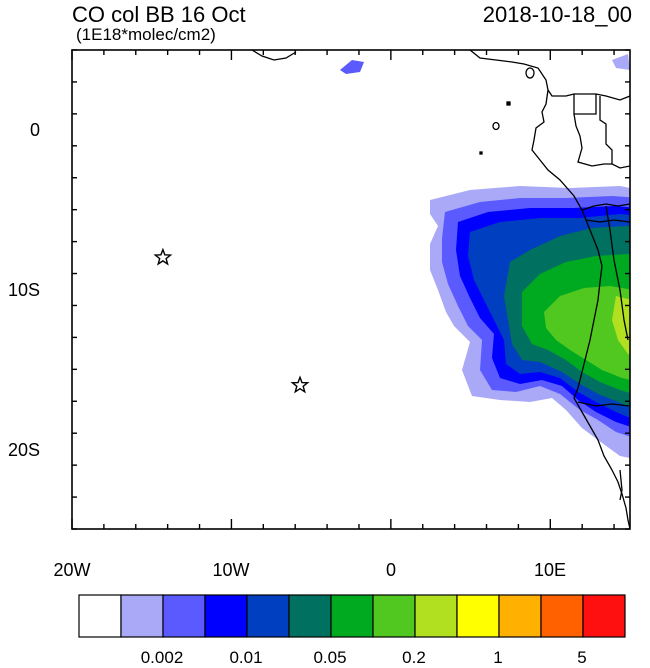  Describe the element at coordinates (550, 570) in the screenshot. I see `lon-label-10e: 10E` at that location.